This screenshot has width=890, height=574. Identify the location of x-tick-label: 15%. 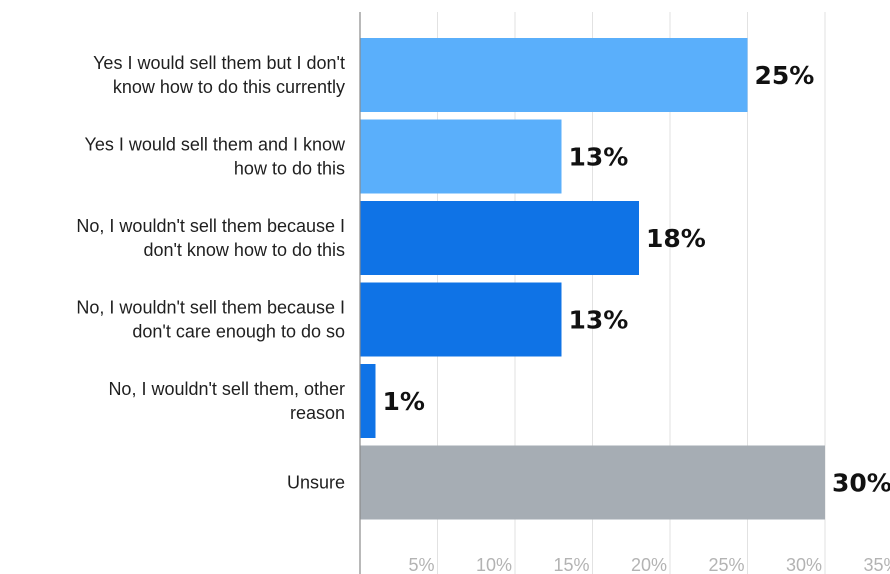
(571, 564).